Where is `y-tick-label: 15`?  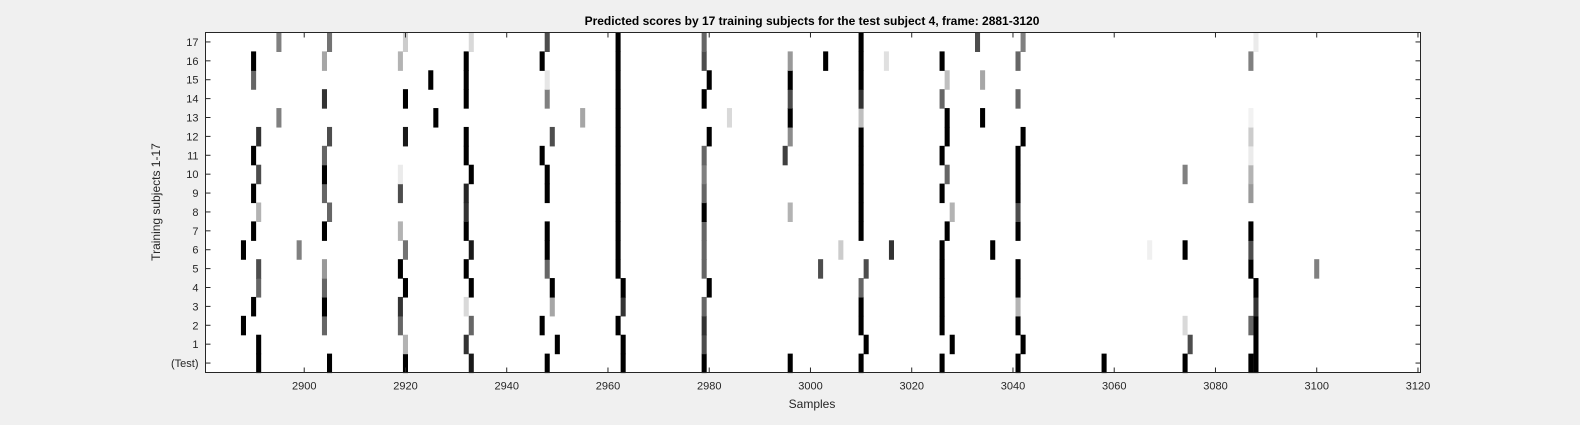
y-tick-label: 15 is located at coordinates (192, 81).